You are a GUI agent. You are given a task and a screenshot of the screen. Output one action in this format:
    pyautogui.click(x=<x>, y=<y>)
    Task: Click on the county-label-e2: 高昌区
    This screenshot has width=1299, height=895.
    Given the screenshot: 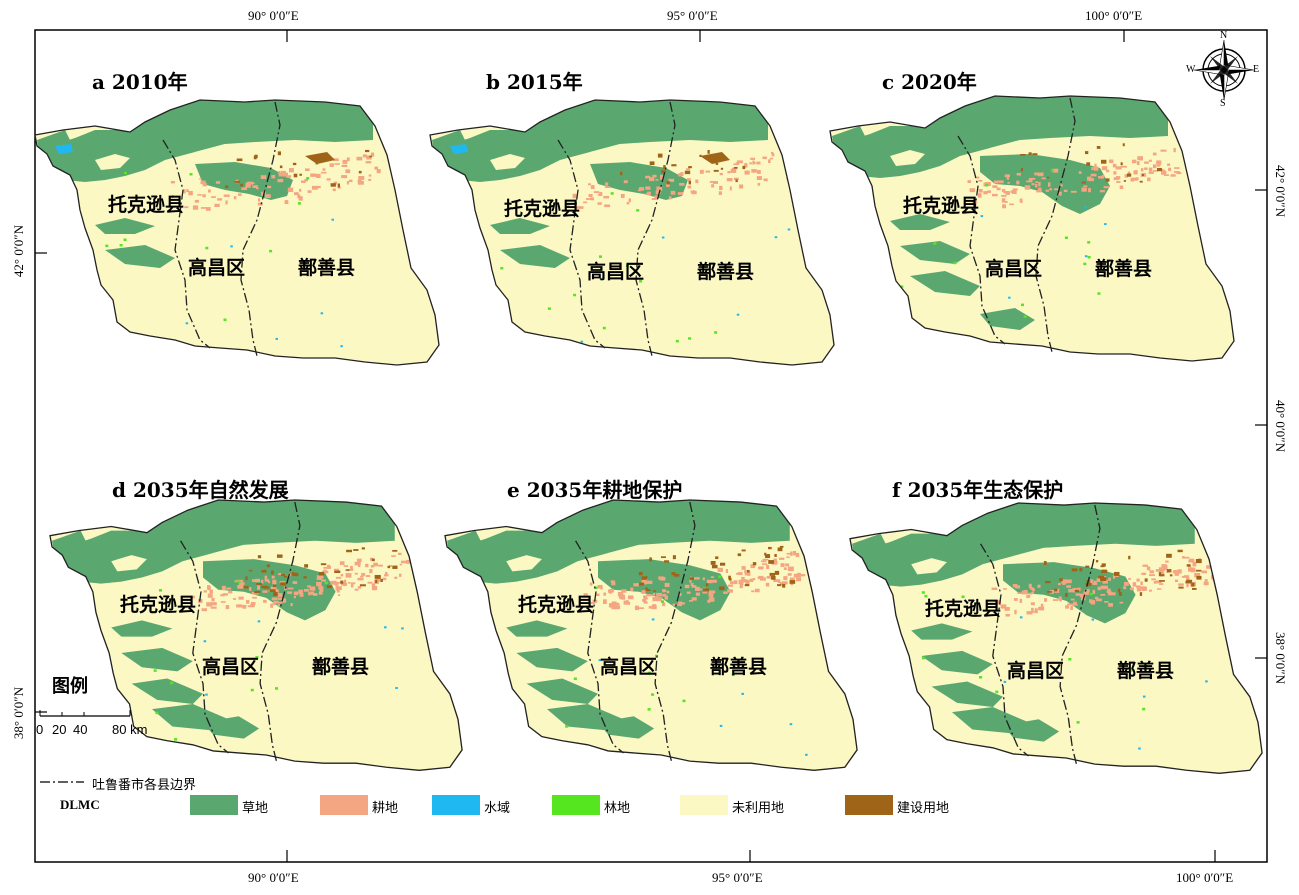 What is the action you would take?
    pyautogui.click(x=629, y=667)
    